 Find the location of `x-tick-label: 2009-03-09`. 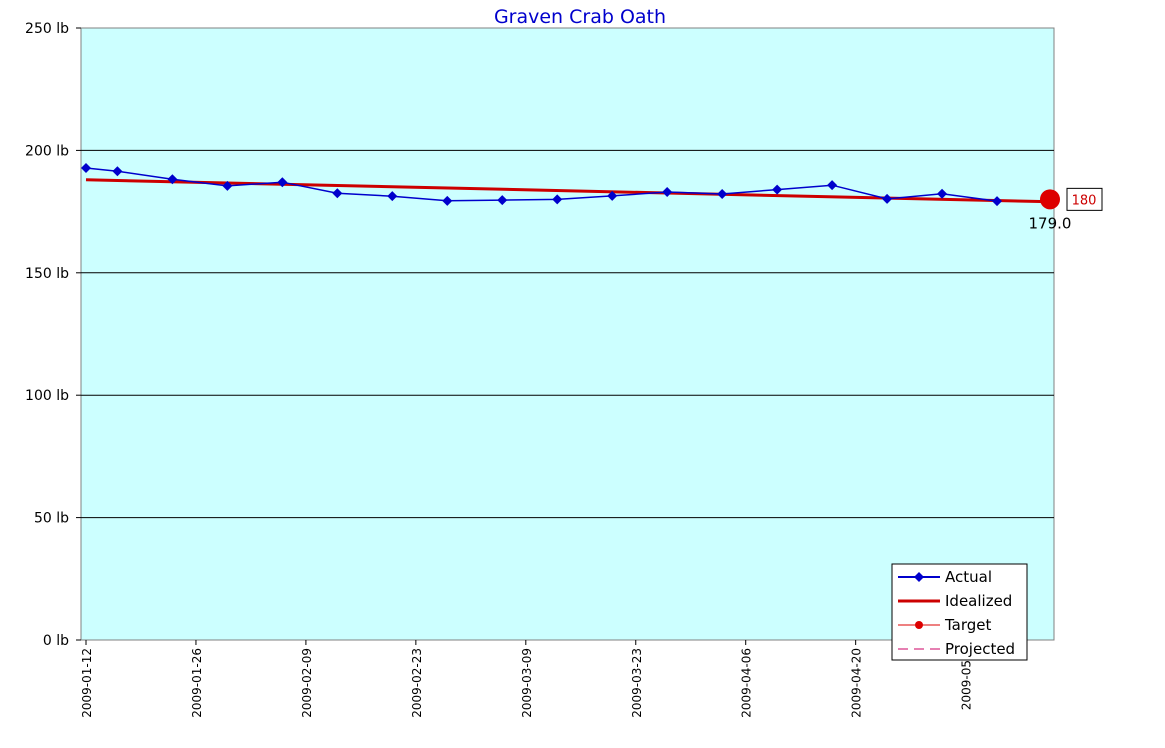

x-tick-label: 2009-03-09 is located at coordinates (527, 683).